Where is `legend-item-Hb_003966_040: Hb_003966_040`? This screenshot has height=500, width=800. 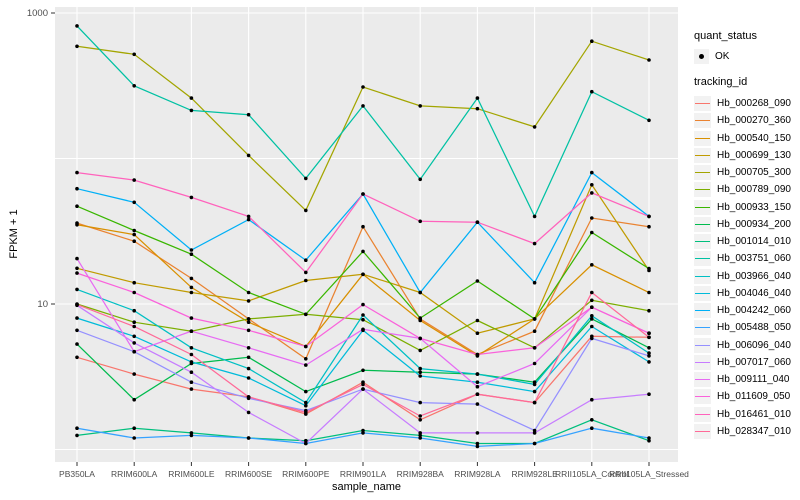 legend-item-Hb_003966_040: Hb_003966_040 is located at coordinates (747, 276).